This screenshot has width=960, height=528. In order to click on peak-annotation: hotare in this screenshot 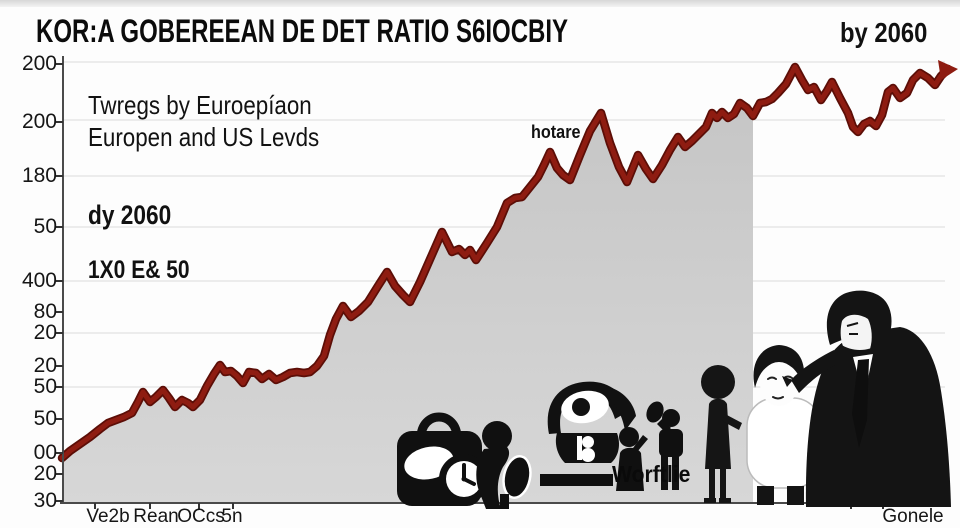, I will do `click(556, 132)`.